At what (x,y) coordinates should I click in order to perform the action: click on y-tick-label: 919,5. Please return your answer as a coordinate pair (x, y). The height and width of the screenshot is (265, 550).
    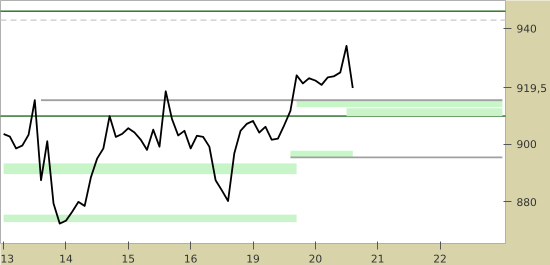
    Looking at the image, I should click on (532, 88).